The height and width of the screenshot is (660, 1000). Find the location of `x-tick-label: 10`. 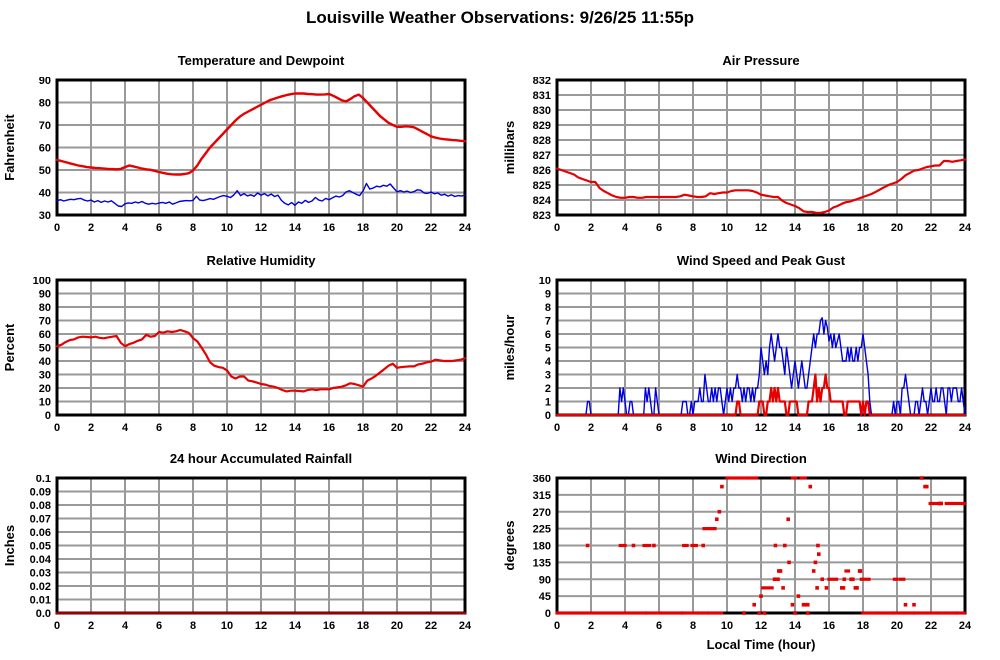

x-tick-label: 10 is located at coordinates (727, 626).